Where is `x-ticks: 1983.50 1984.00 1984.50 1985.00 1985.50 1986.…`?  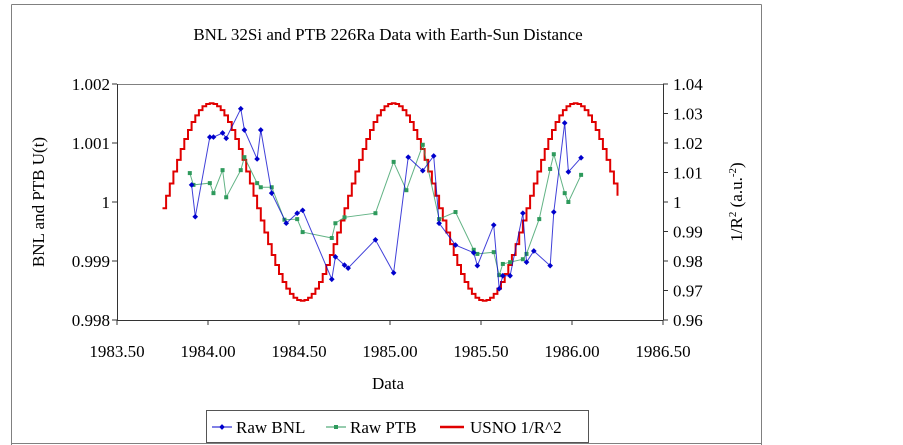 x-ticks: 1983.50 1984.00 1984.50 1985.00 1985.50 1986.… is located at coordinates (390, 340).